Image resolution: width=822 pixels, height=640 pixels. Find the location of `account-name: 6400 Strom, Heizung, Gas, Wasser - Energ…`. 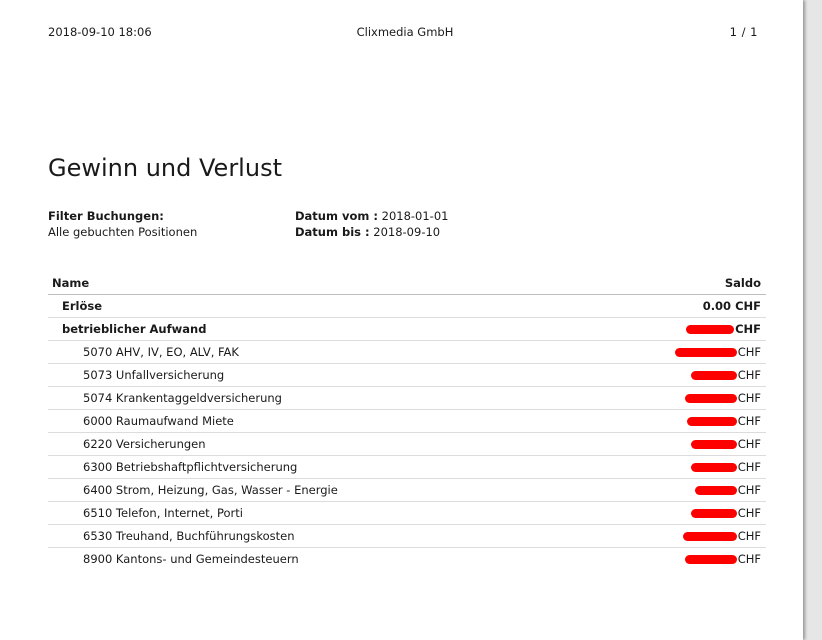

account-name: 6400 Strom, Heizung, Gas, Wasser - Energ… is located at coordinates (210, 490).